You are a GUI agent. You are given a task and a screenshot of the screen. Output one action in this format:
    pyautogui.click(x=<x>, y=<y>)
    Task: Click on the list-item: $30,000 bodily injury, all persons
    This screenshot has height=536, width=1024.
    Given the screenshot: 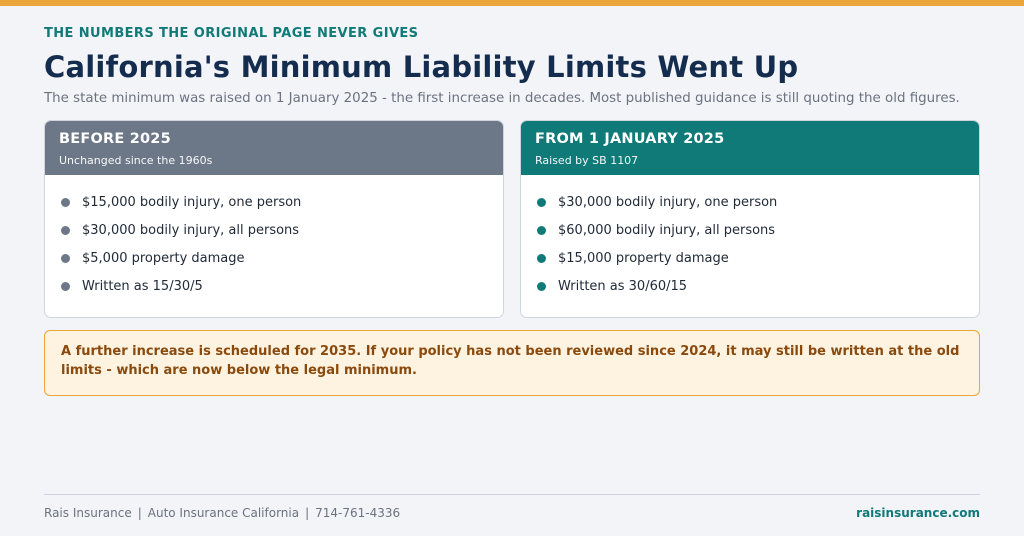 What is the action you would take?
    pyautogui.click(x=282, y=230)
    